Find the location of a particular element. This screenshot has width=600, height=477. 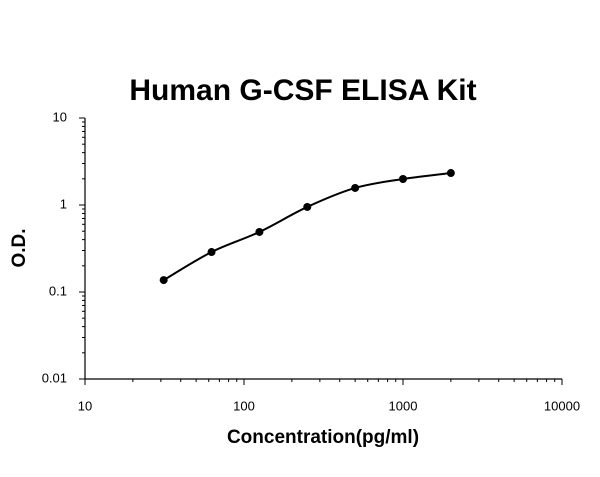

chart-title: Human G-CSF ELISA Kit is located at coordinates (302, 90).